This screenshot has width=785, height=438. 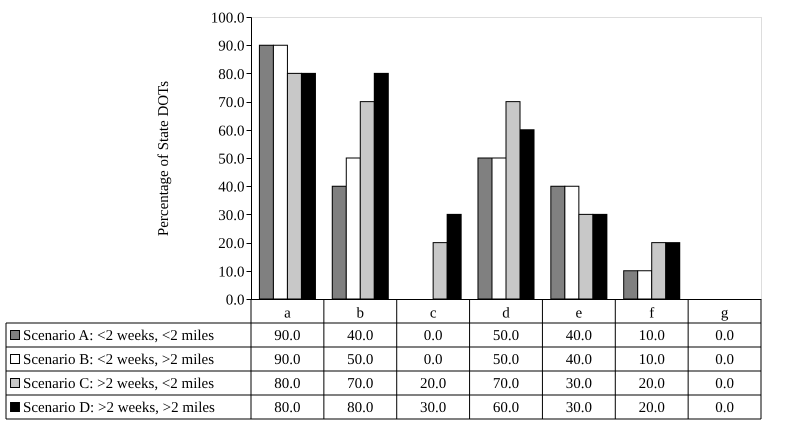 What do you see at coordinates (231, 188) in the screenshot?
I see `y-tick-label: 40.0` at bounding box center [231, 188].